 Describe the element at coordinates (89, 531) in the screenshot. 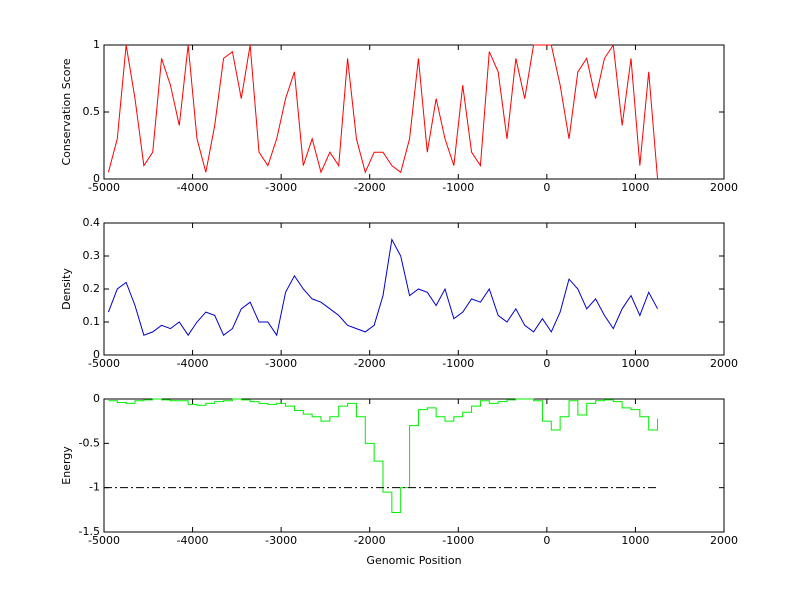

I see `y-tick-label: -1.5` at that location.